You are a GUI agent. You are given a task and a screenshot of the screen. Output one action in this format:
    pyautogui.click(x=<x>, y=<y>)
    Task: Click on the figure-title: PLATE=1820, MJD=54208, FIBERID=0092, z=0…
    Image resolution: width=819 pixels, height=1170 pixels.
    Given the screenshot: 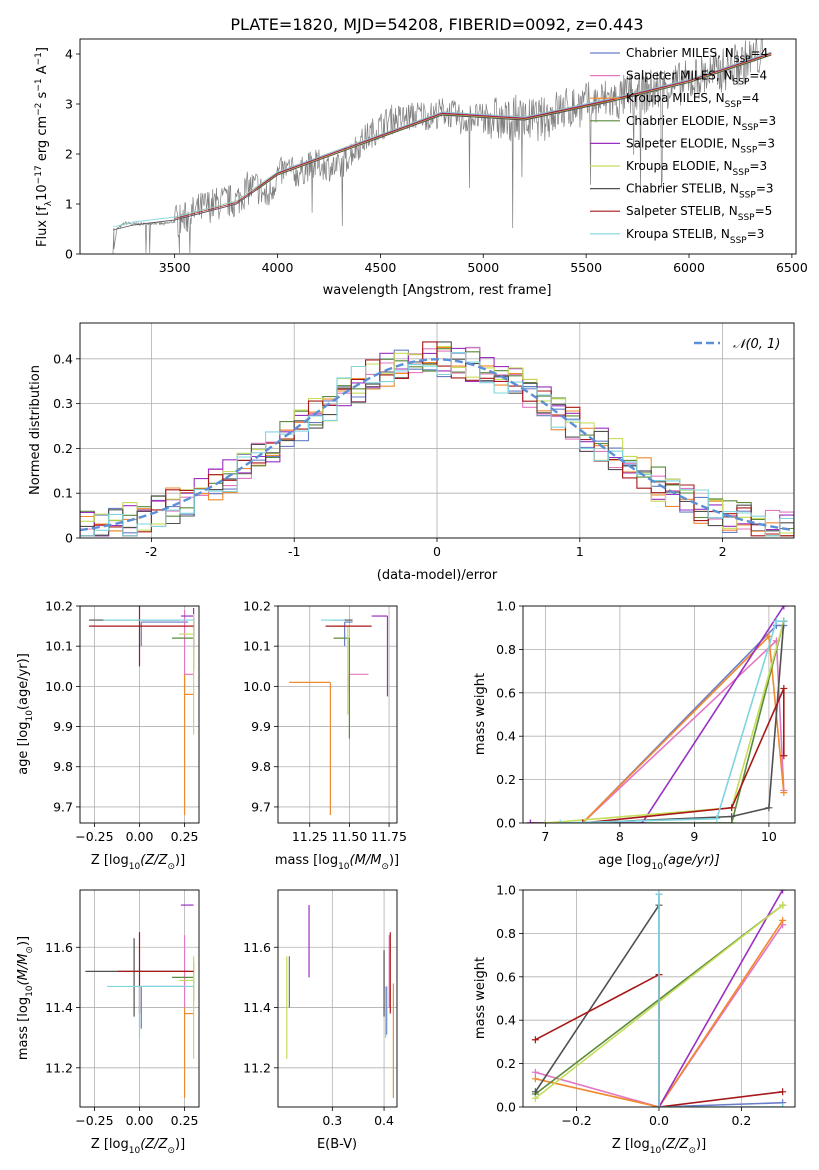 What is the action you would take?
    pyautogui.click(x=436, y=24)
    